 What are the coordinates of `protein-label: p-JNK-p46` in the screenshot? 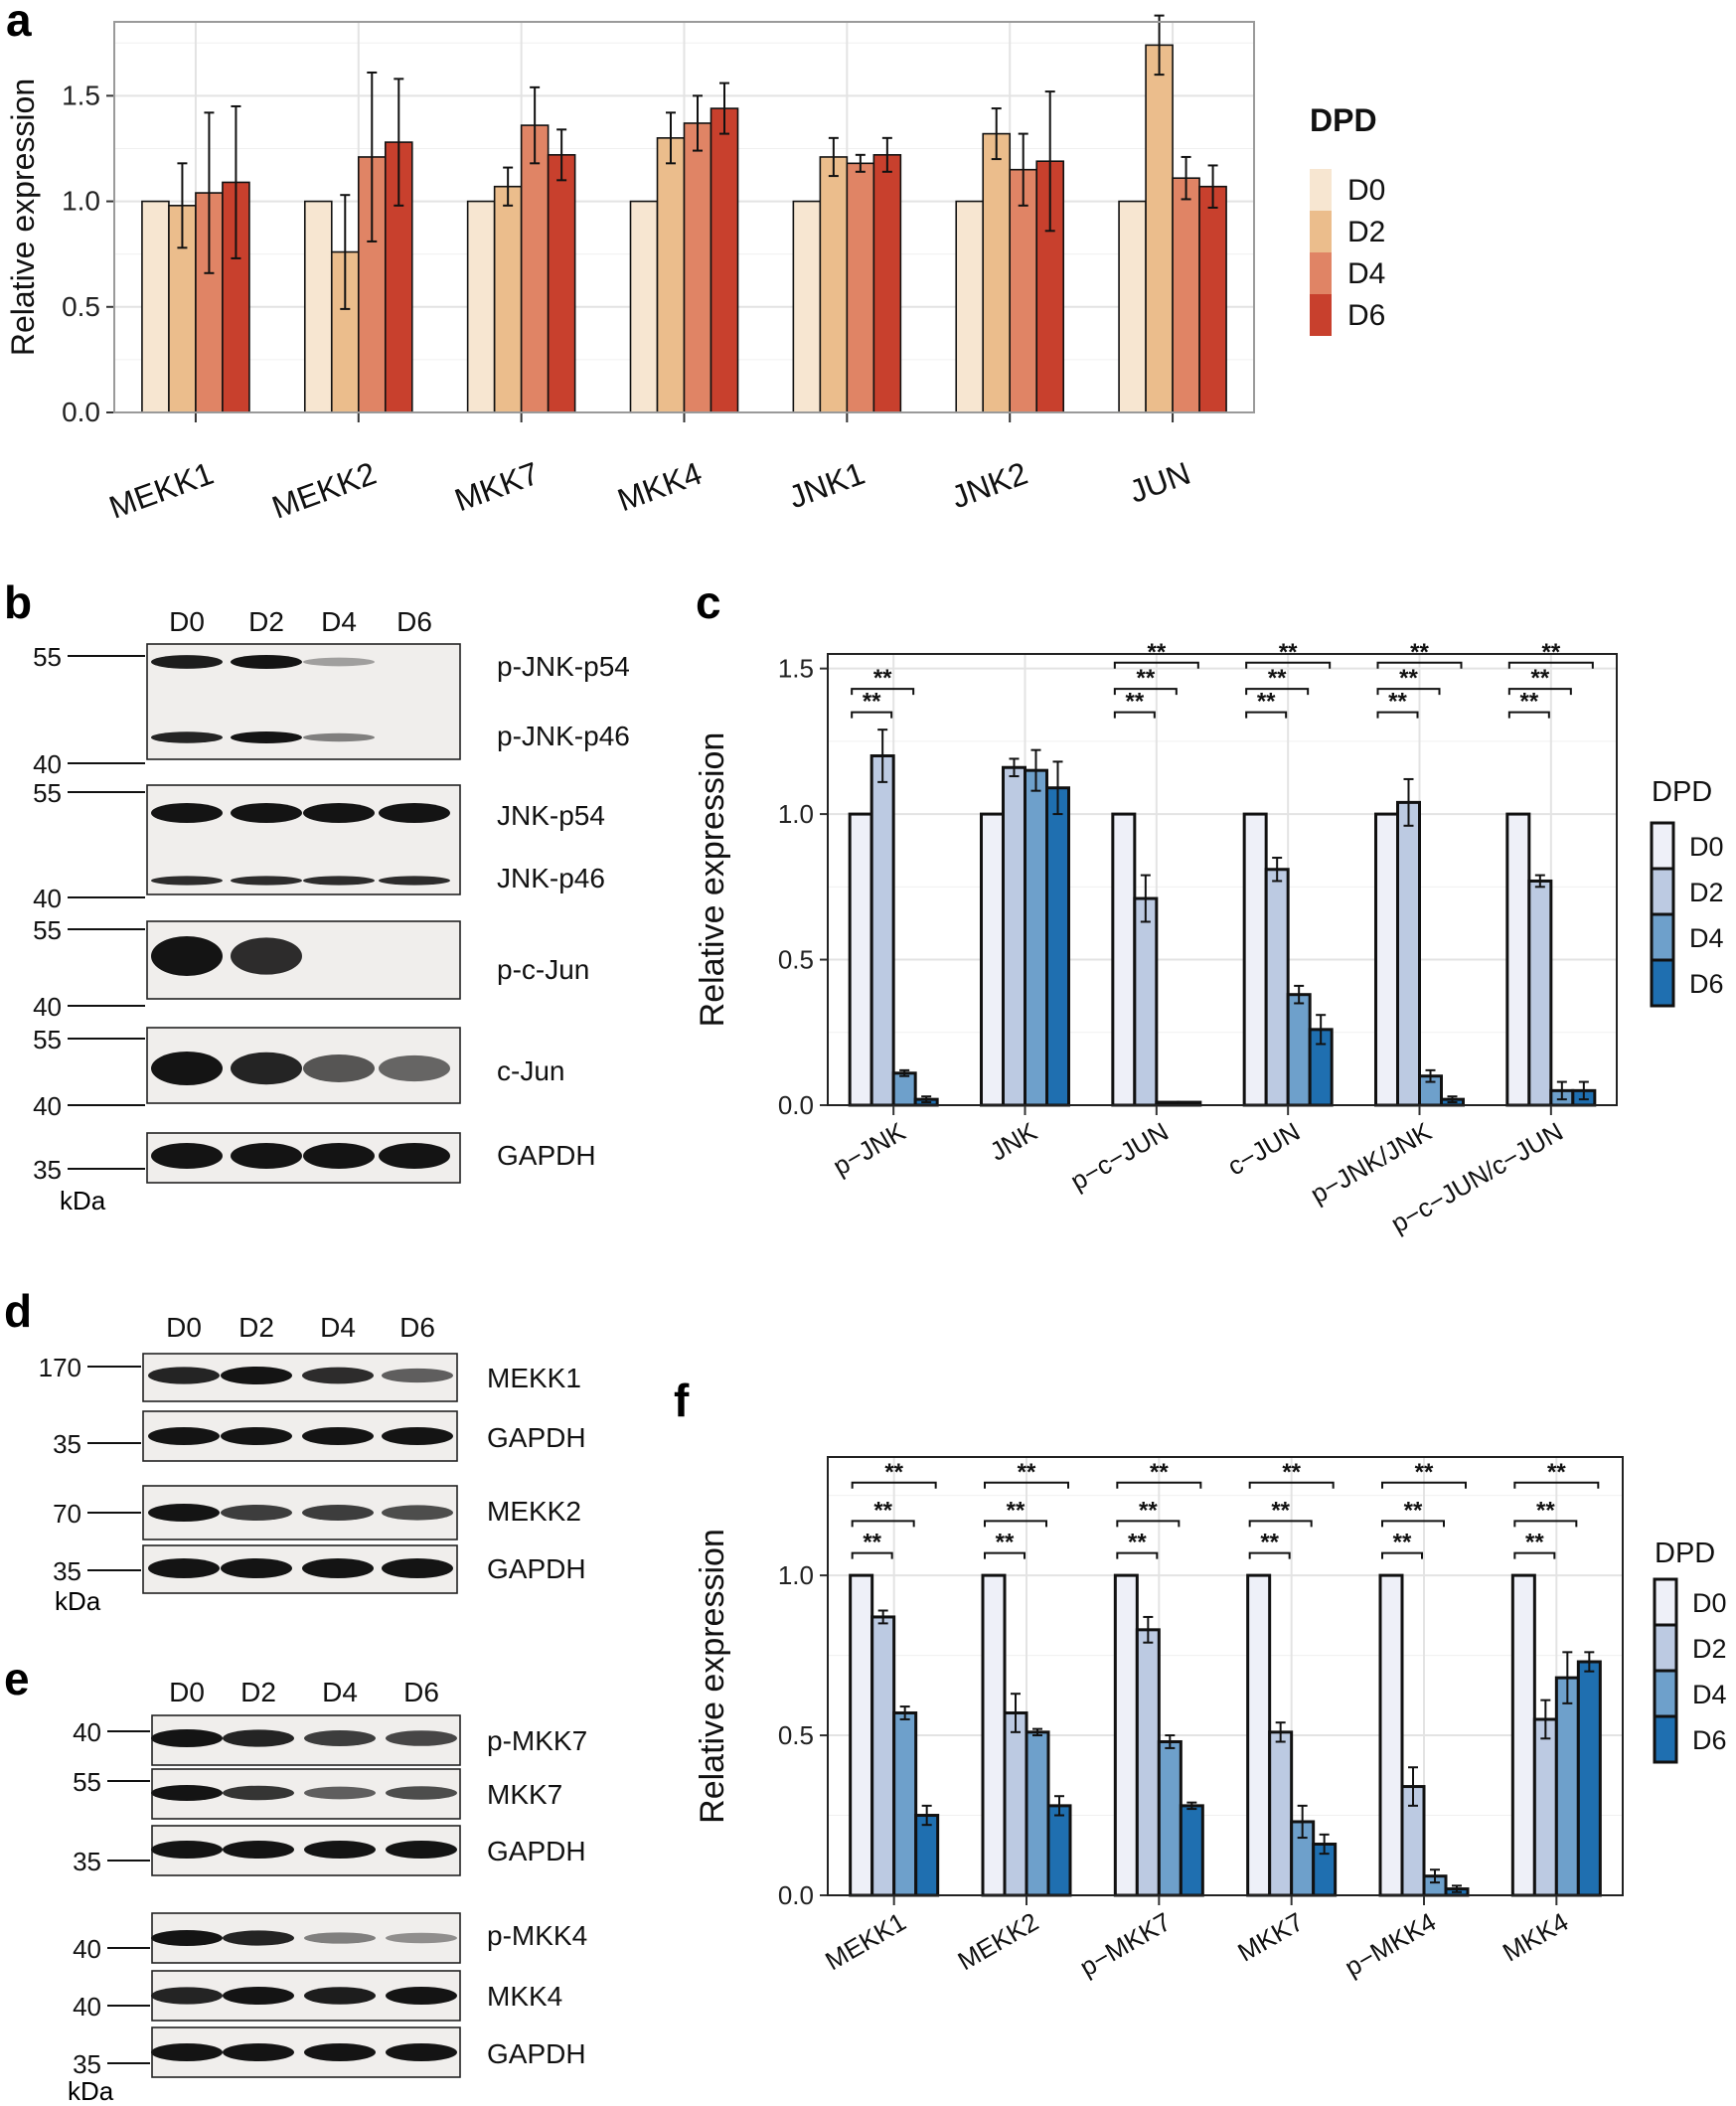 It's located at (563, 736).